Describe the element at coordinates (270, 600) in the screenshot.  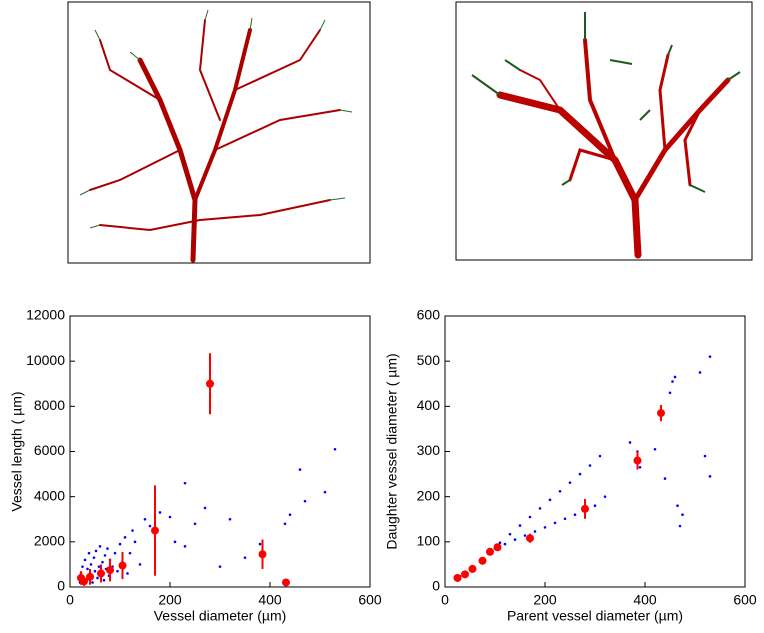
I see `x-tick-label: 400` at that location.